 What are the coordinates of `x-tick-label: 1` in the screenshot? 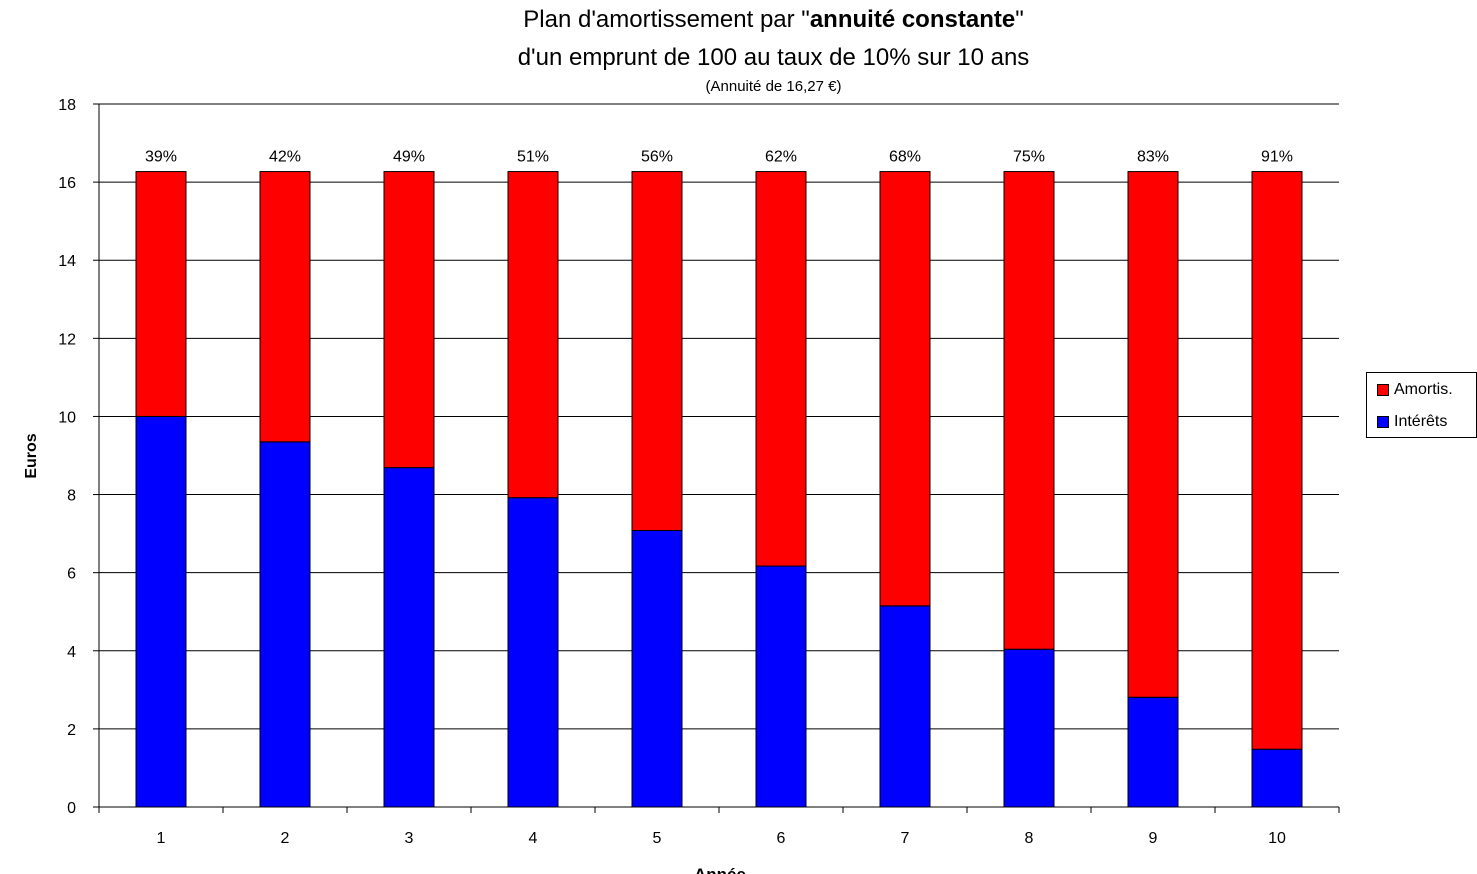 It's located at (161, 838).